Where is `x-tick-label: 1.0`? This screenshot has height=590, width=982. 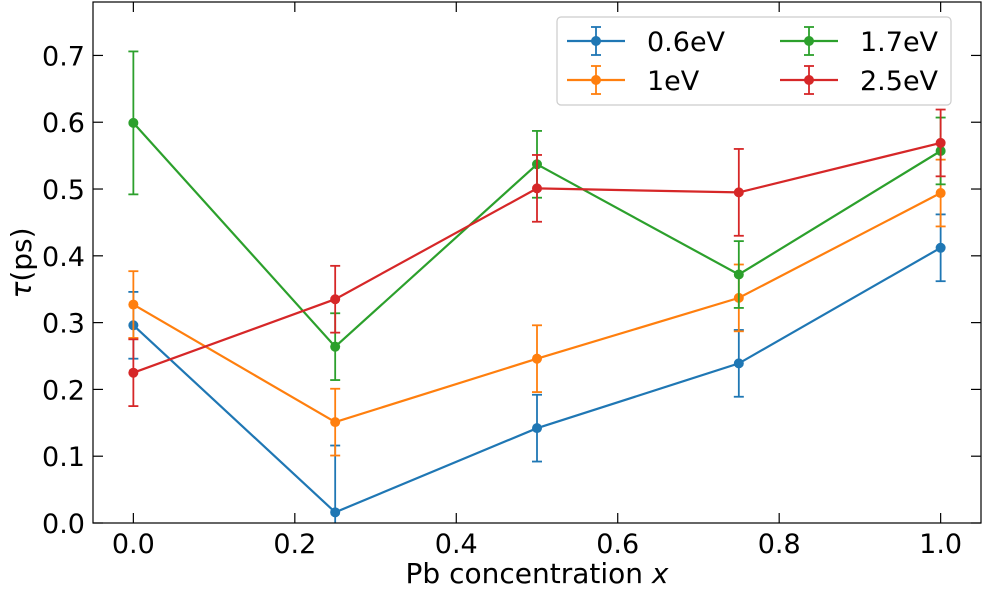 x-tick-label: 1.0 is located at coordinates (940, 544).